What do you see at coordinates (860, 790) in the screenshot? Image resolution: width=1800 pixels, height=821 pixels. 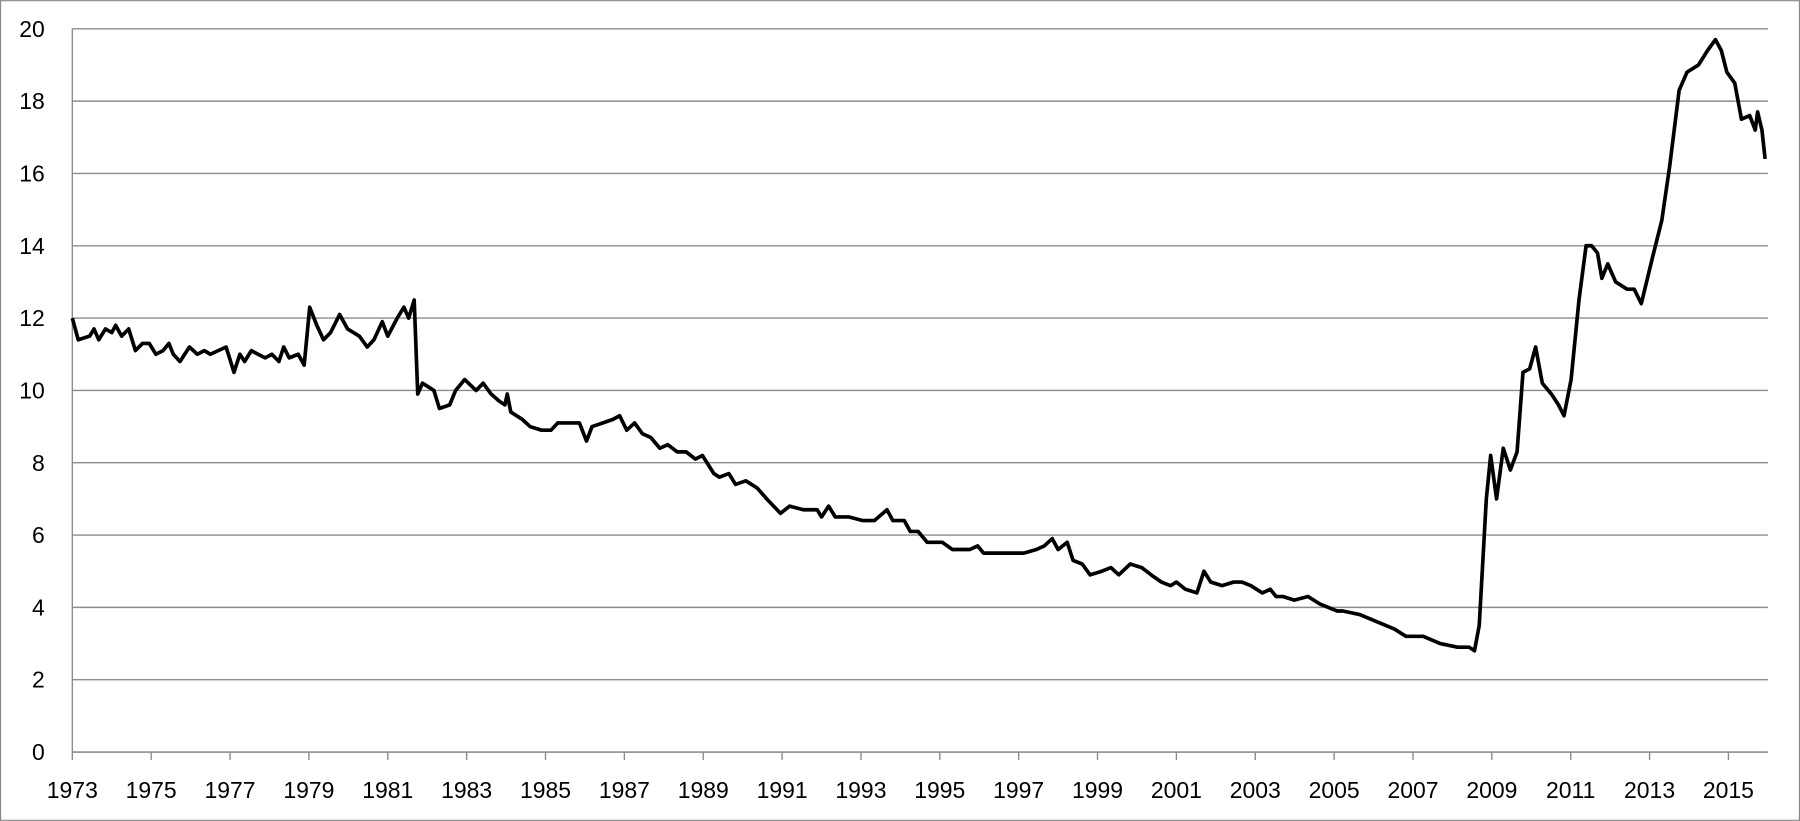 I see `x-tick-label: 1993` at bounding box center [860, 790].